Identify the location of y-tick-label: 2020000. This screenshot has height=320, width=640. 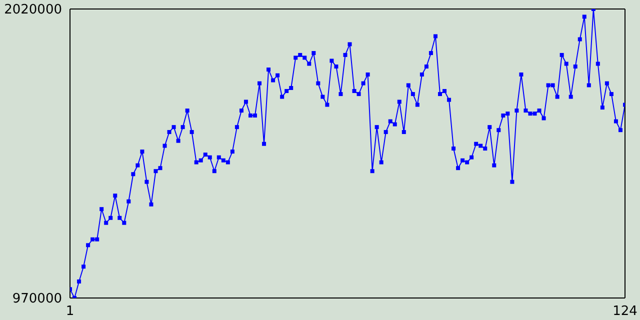
(33, 10).